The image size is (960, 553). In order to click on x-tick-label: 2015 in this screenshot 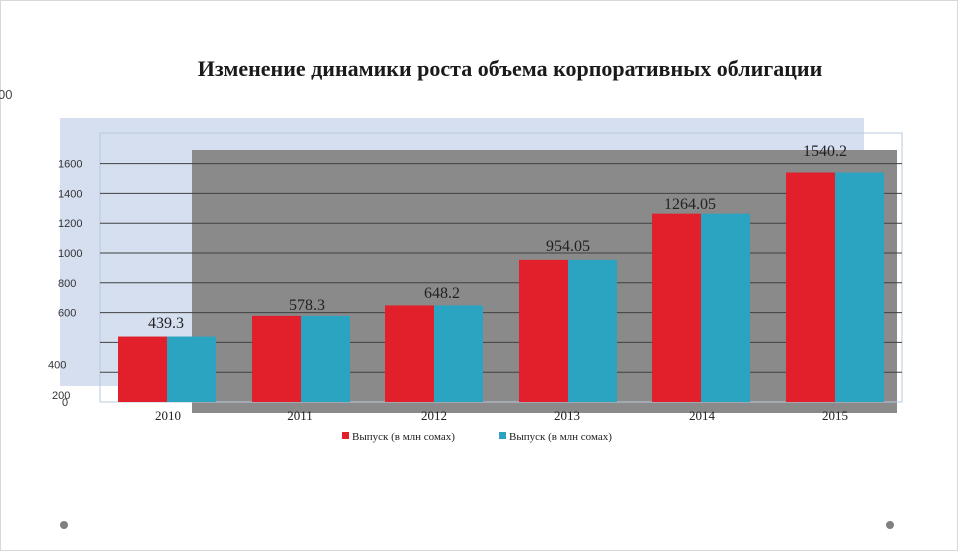, I will do `click(835, 415)`.